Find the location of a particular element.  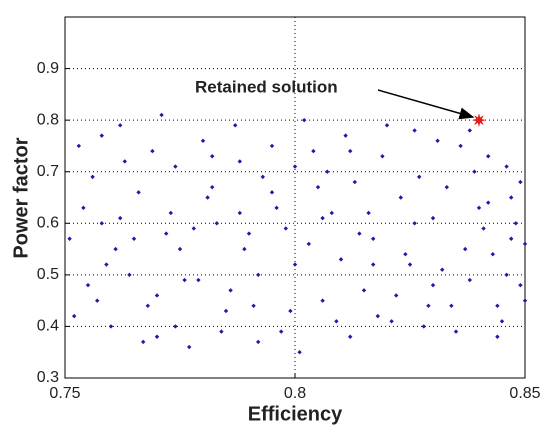

x-tick-label: 0.85 is located at coordinates (524, 393).